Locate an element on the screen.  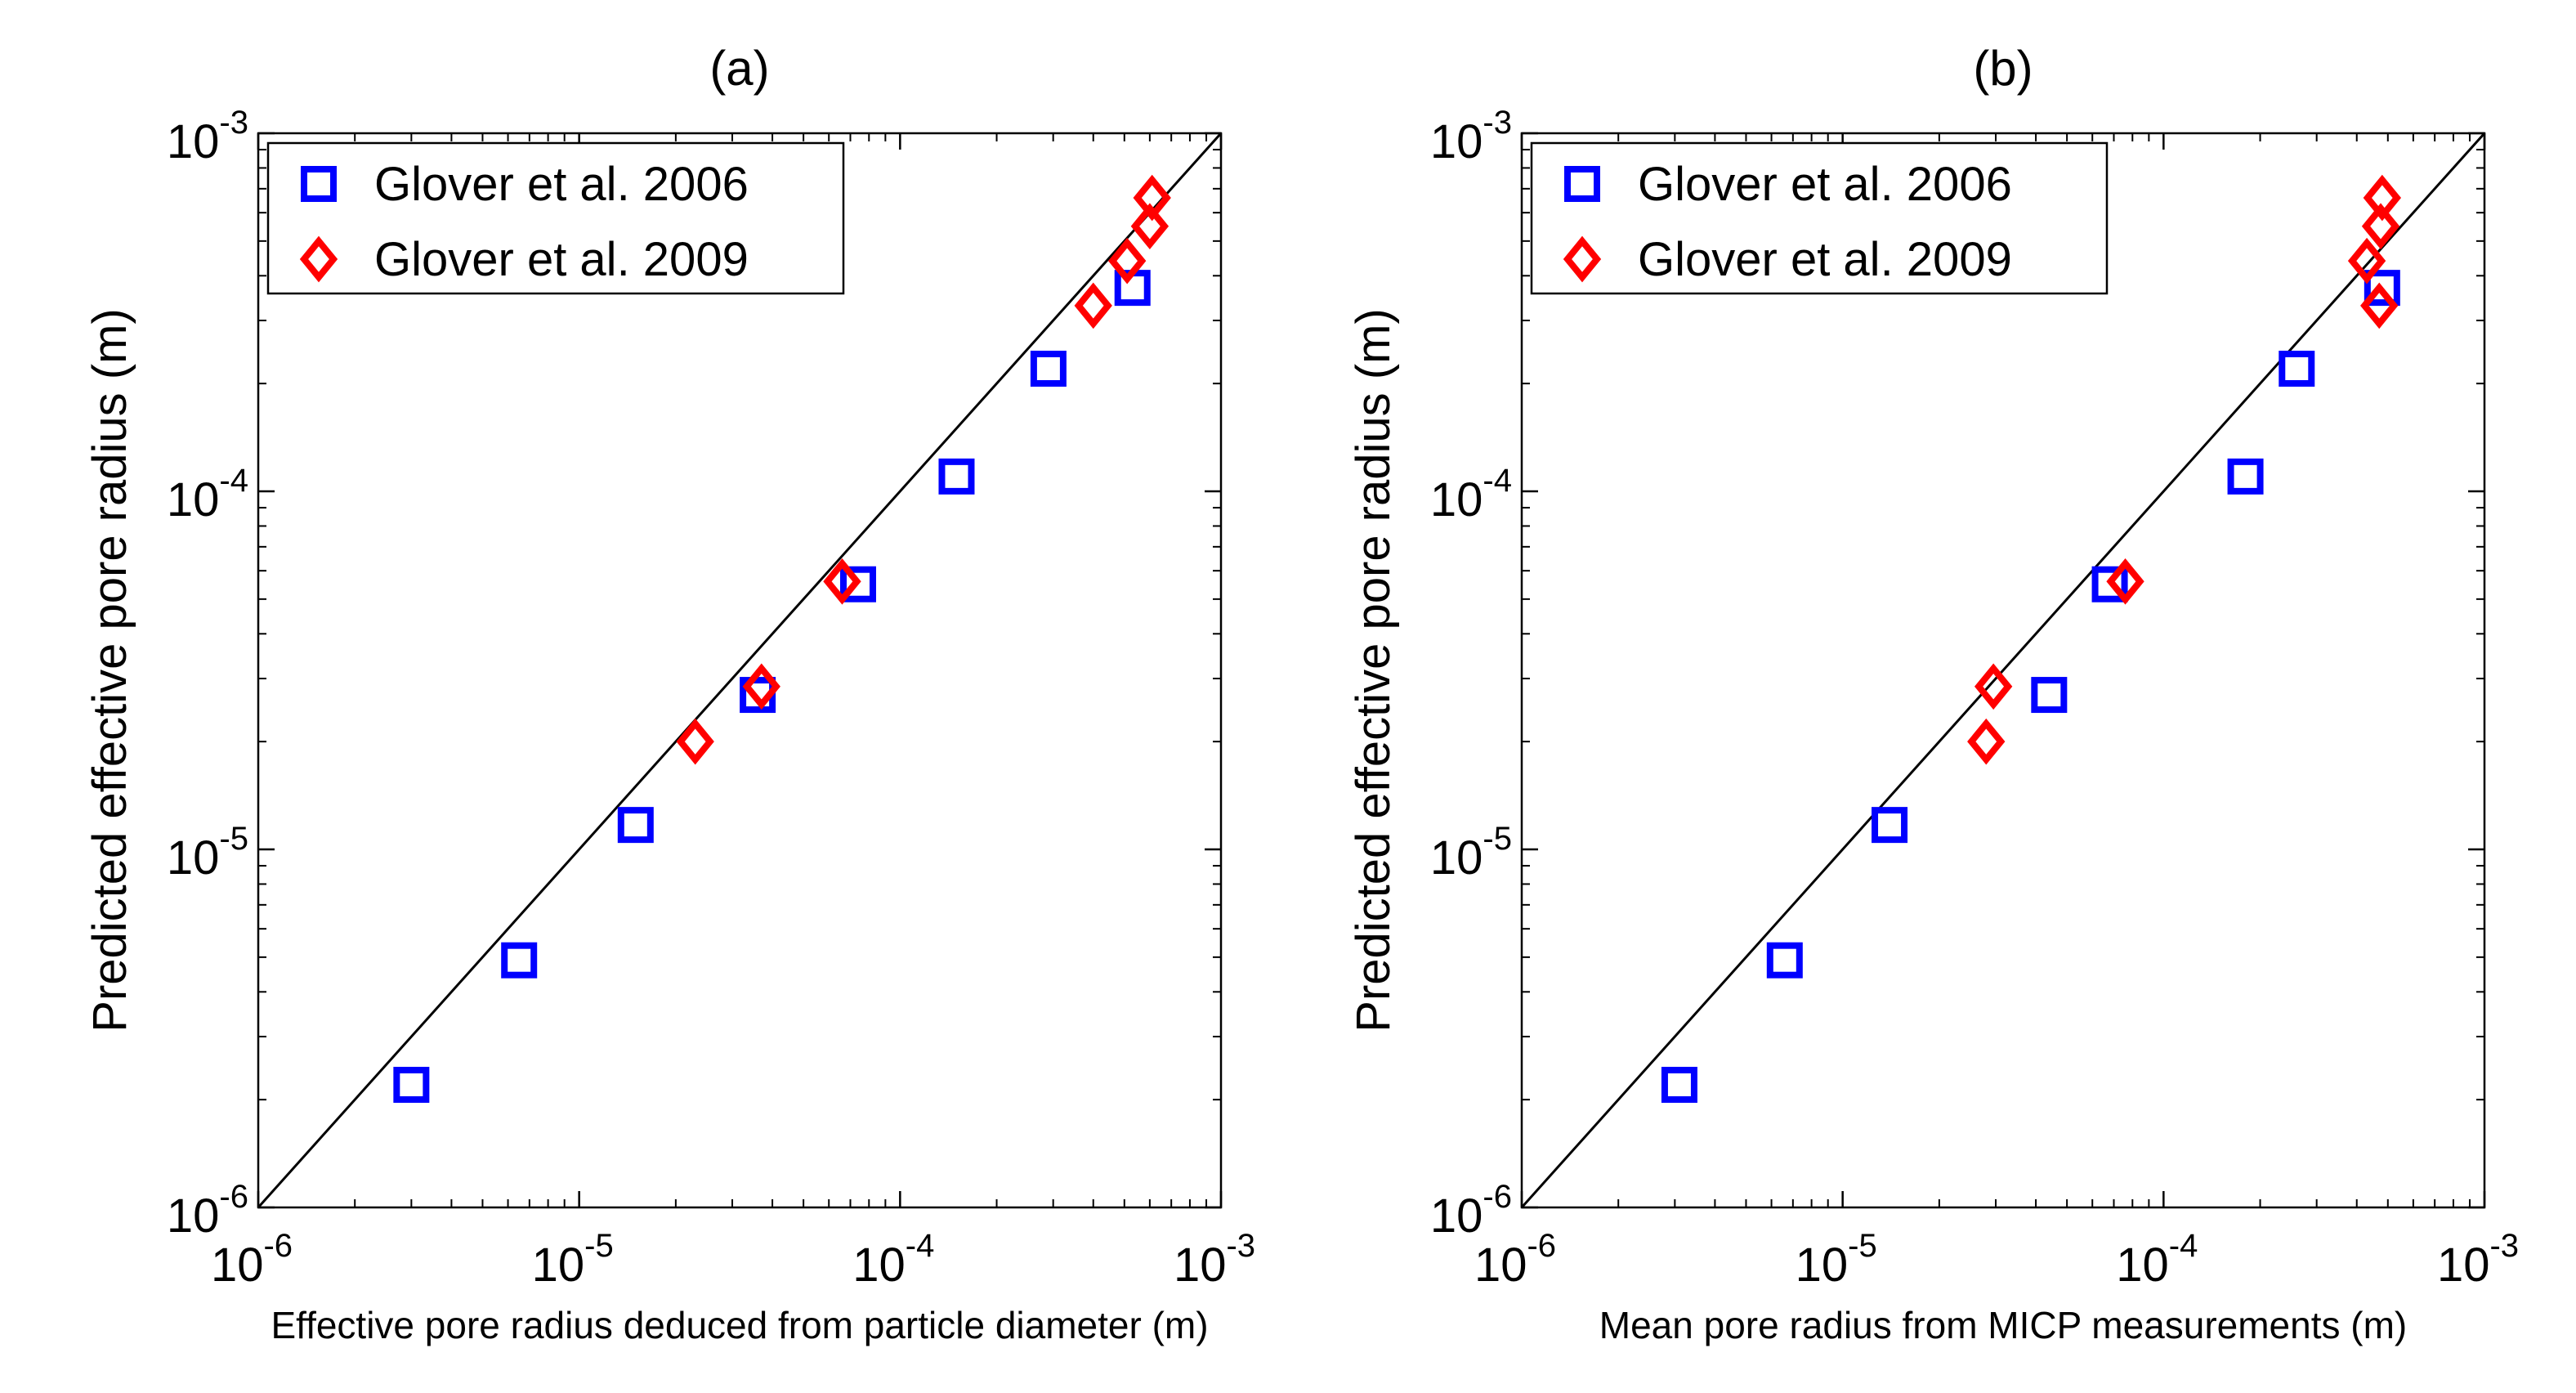
x-tick-exponent: -4 is located at coordinates (920, 1246).